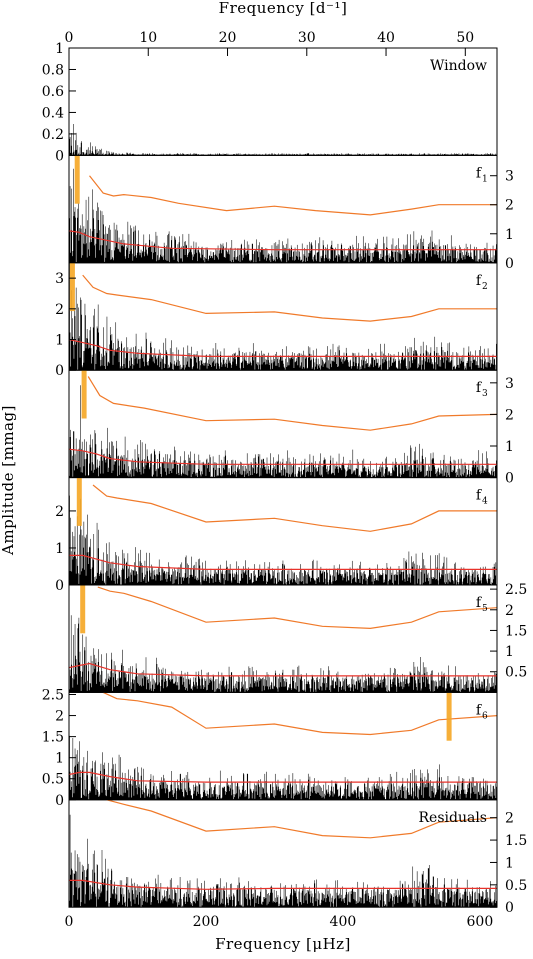 The image size is (533, 959). I want to click on bottom-axis-label: Frequency [μHz], so click(283, 944).